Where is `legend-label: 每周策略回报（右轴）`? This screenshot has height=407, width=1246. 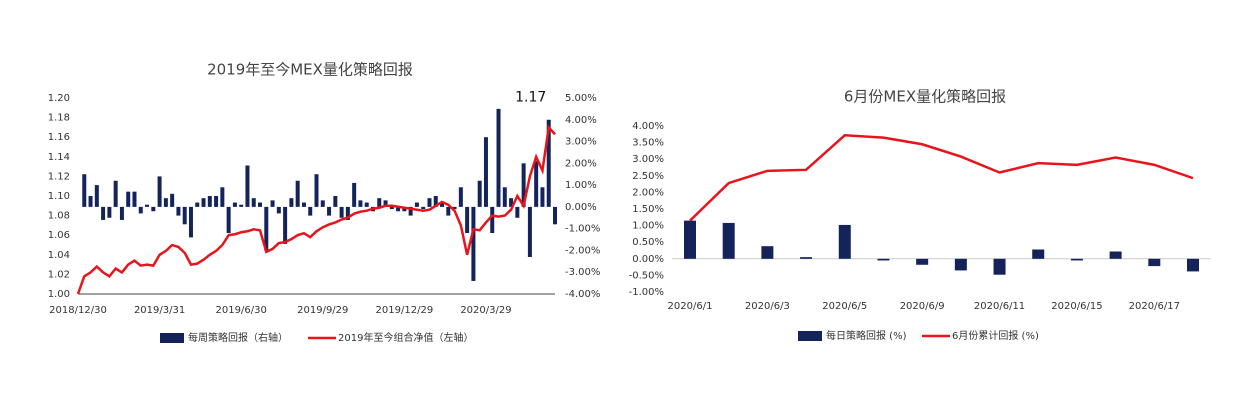 legend-label: 每周策略回报（右轴） is located at coordinates (238, 337).